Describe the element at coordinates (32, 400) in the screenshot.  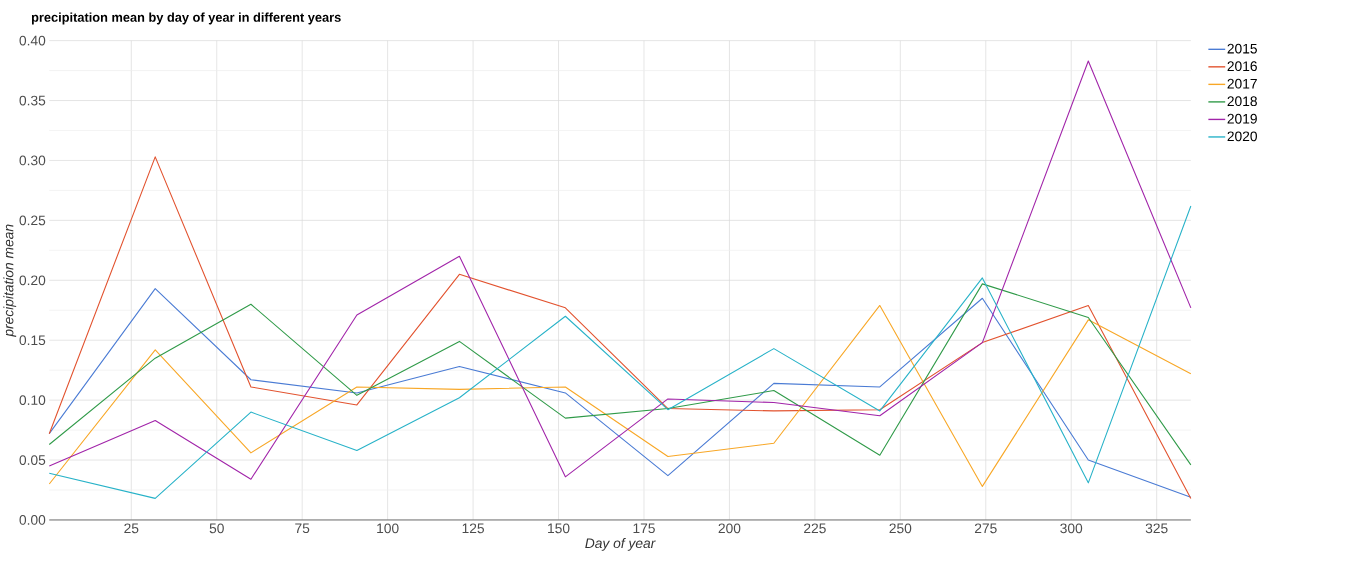
I see `y-tick-label: 0.10` at that location.